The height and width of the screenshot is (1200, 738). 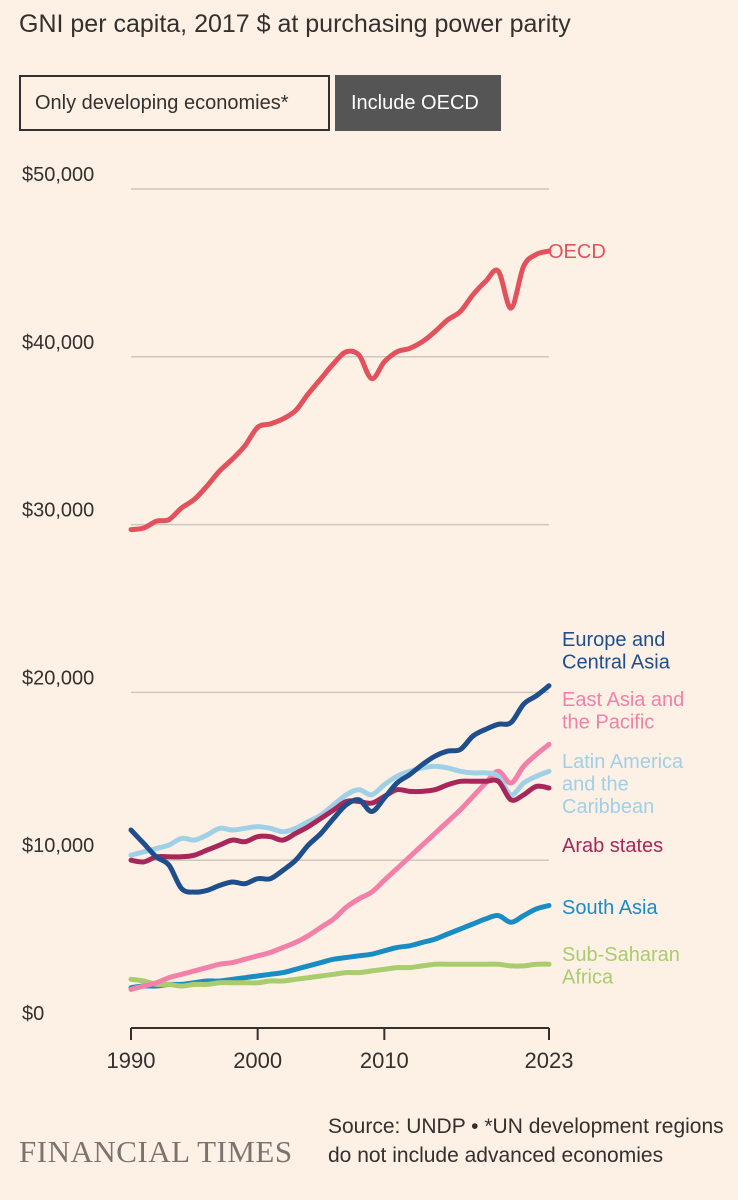 I want to click on series-line-oecd, so click(x=340, y=390).